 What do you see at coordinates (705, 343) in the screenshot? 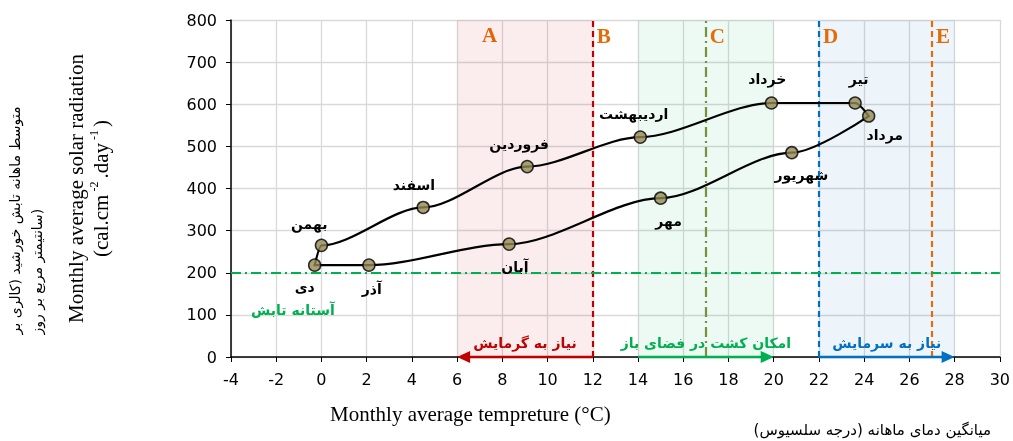
I see `band-label: امکان کشت در فضای باز` at bounding box center [705, 343].